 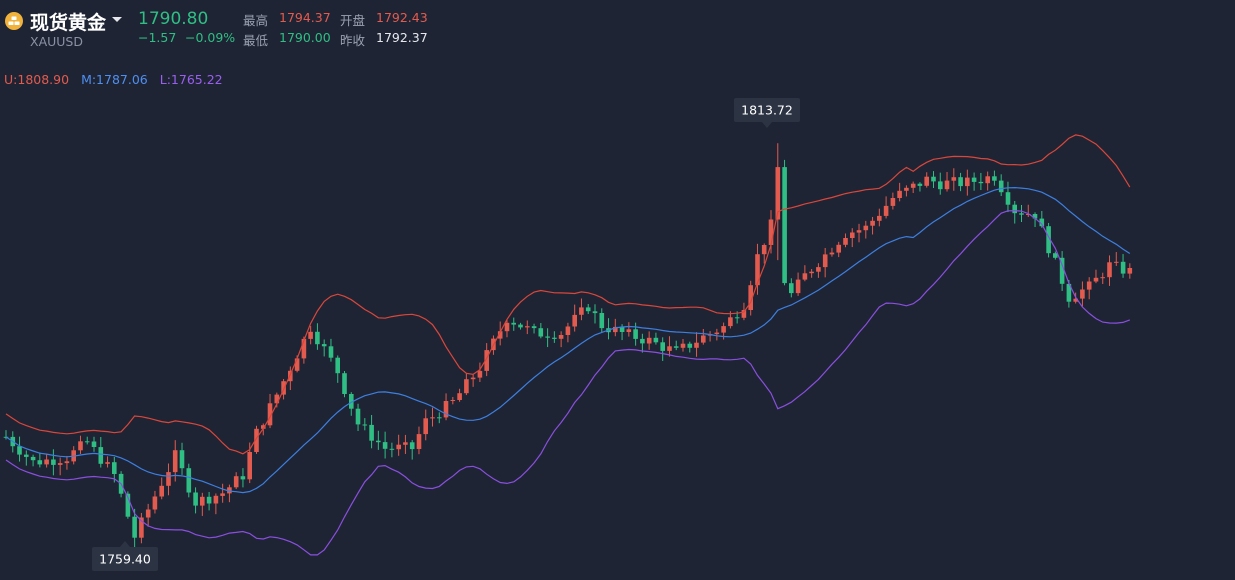 I want to click on chevron-down-icon, so click(x=117, y=19).